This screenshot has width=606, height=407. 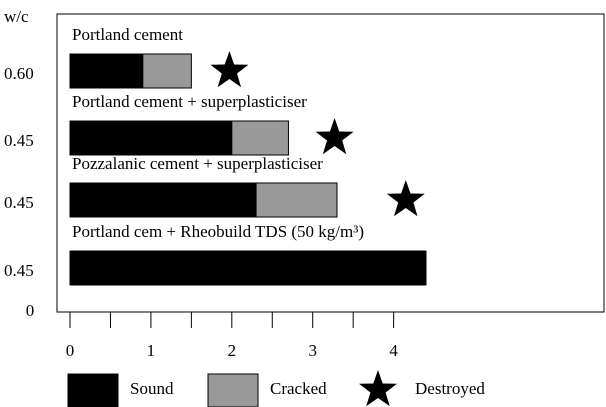 I want to click on x-tick-label: 0, so click(x=70, y=350).